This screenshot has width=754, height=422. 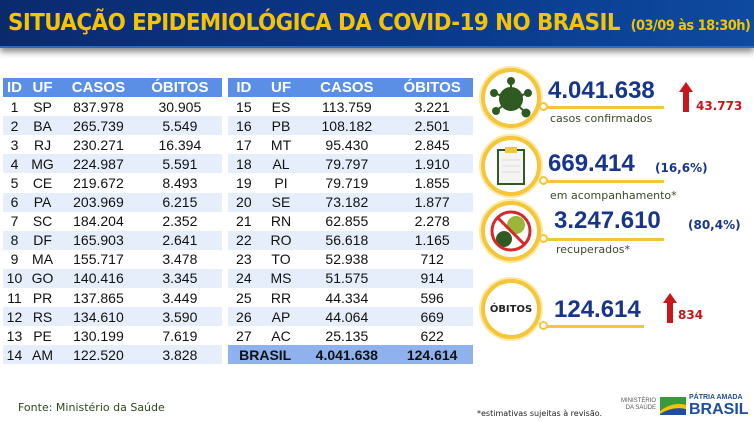 What do you see at coordinates (244, 259) in the screenshot?
I see `table-cell: 23` at bounding box center [244, 259].